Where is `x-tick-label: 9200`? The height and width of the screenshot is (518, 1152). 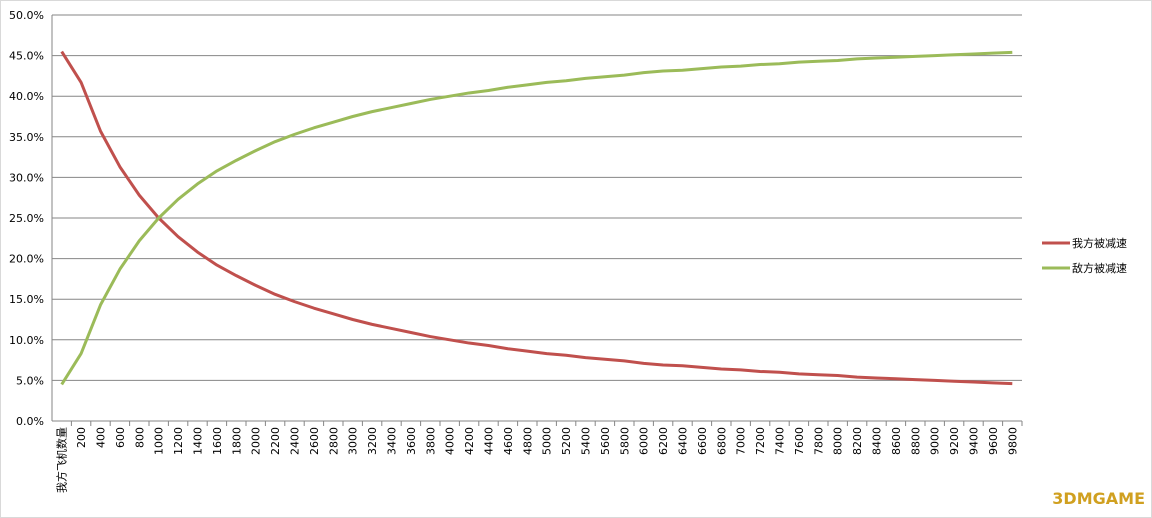
x-tick-label: 9200 is located at coordinates (954, 441).